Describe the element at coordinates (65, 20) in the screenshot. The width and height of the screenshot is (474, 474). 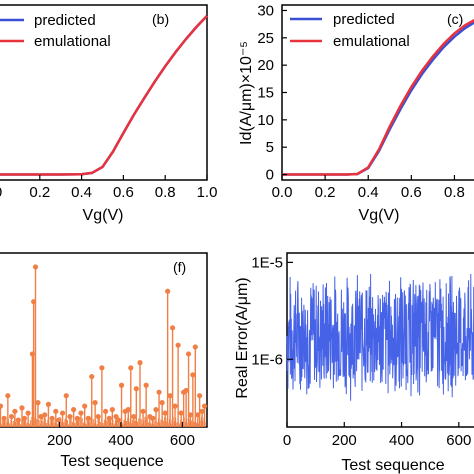
I see `legend-predicted-label: predicted` at that location.